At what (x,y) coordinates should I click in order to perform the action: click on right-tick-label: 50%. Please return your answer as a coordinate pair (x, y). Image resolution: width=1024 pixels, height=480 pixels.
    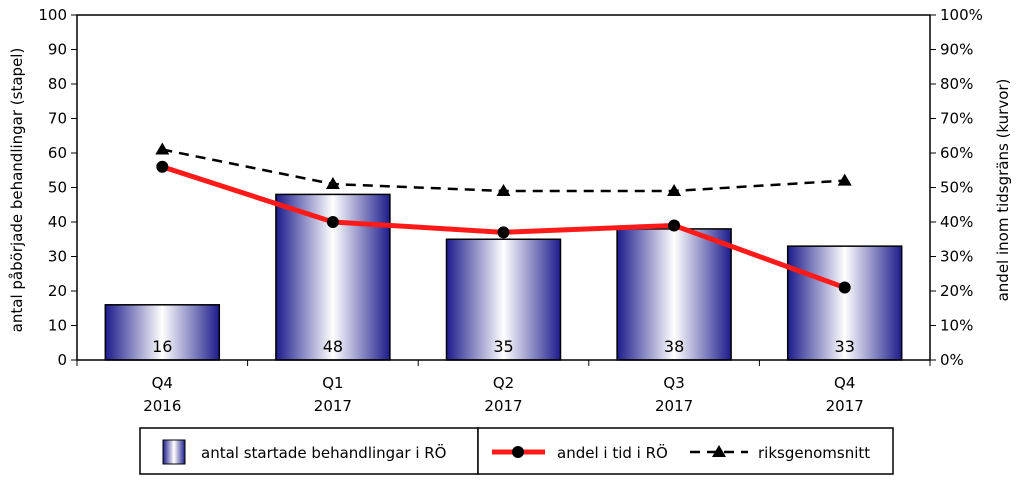
    Looking at the image, I should click on (956, 188).